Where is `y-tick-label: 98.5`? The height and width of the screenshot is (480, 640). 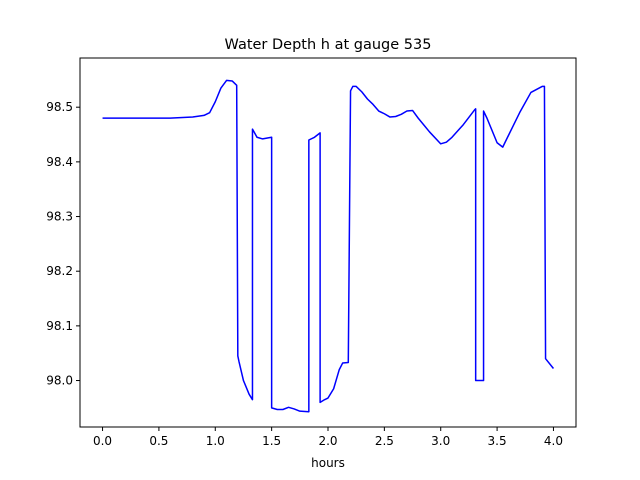 y-tick-label: 98.5 is located at coordinates (59, 107).